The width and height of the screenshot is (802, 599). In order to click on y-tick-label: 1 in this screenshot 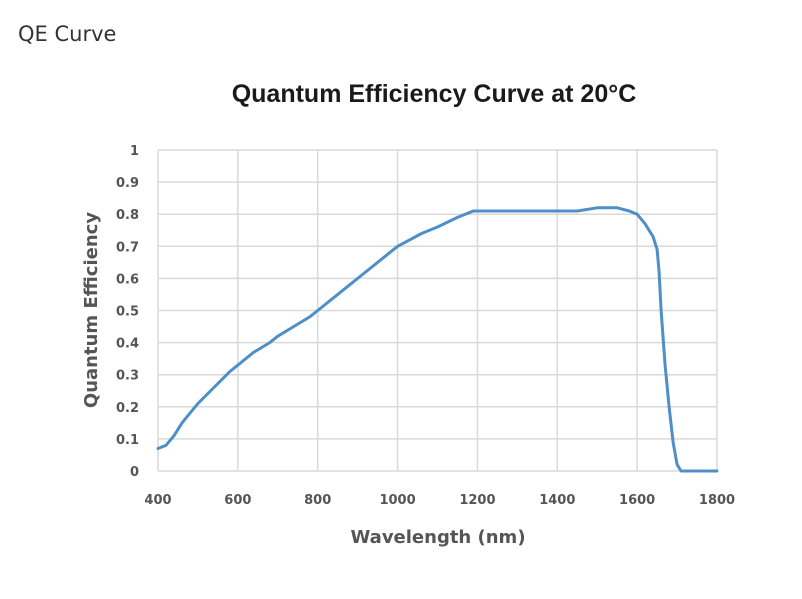, I will do `click(134, 151)`.